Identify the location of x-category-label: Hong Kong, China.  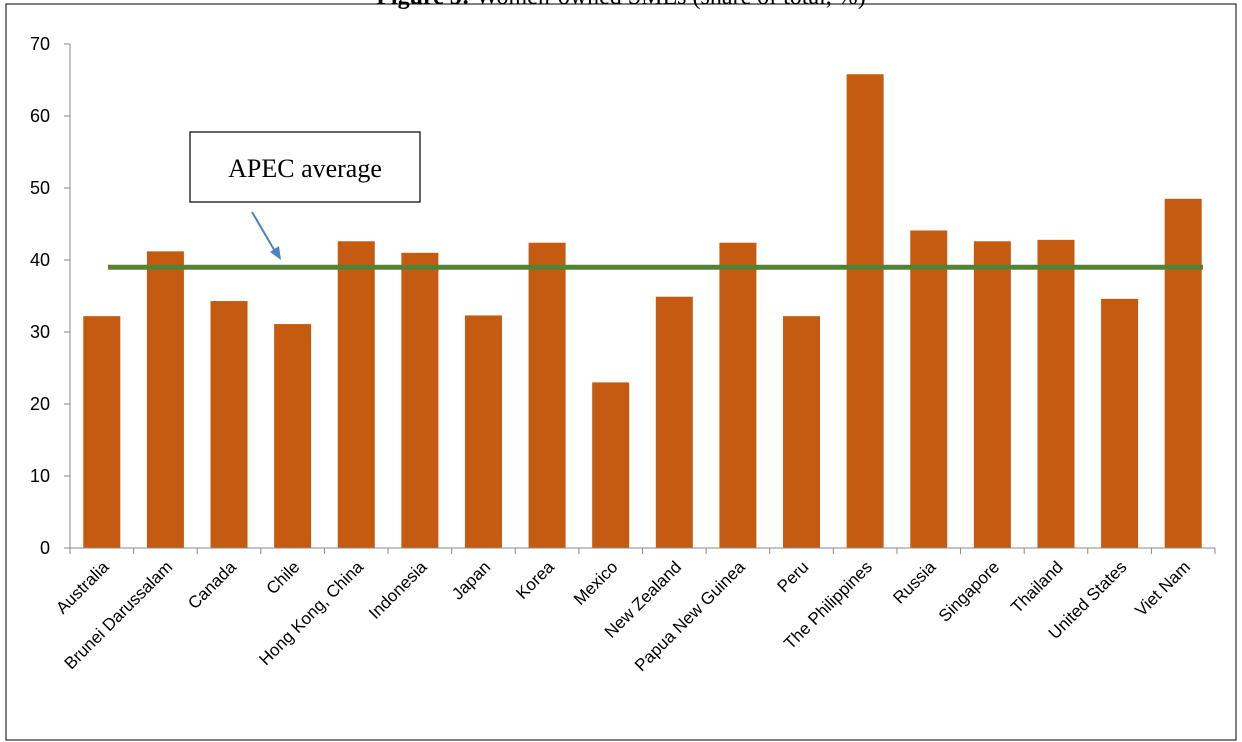
(311, 613).